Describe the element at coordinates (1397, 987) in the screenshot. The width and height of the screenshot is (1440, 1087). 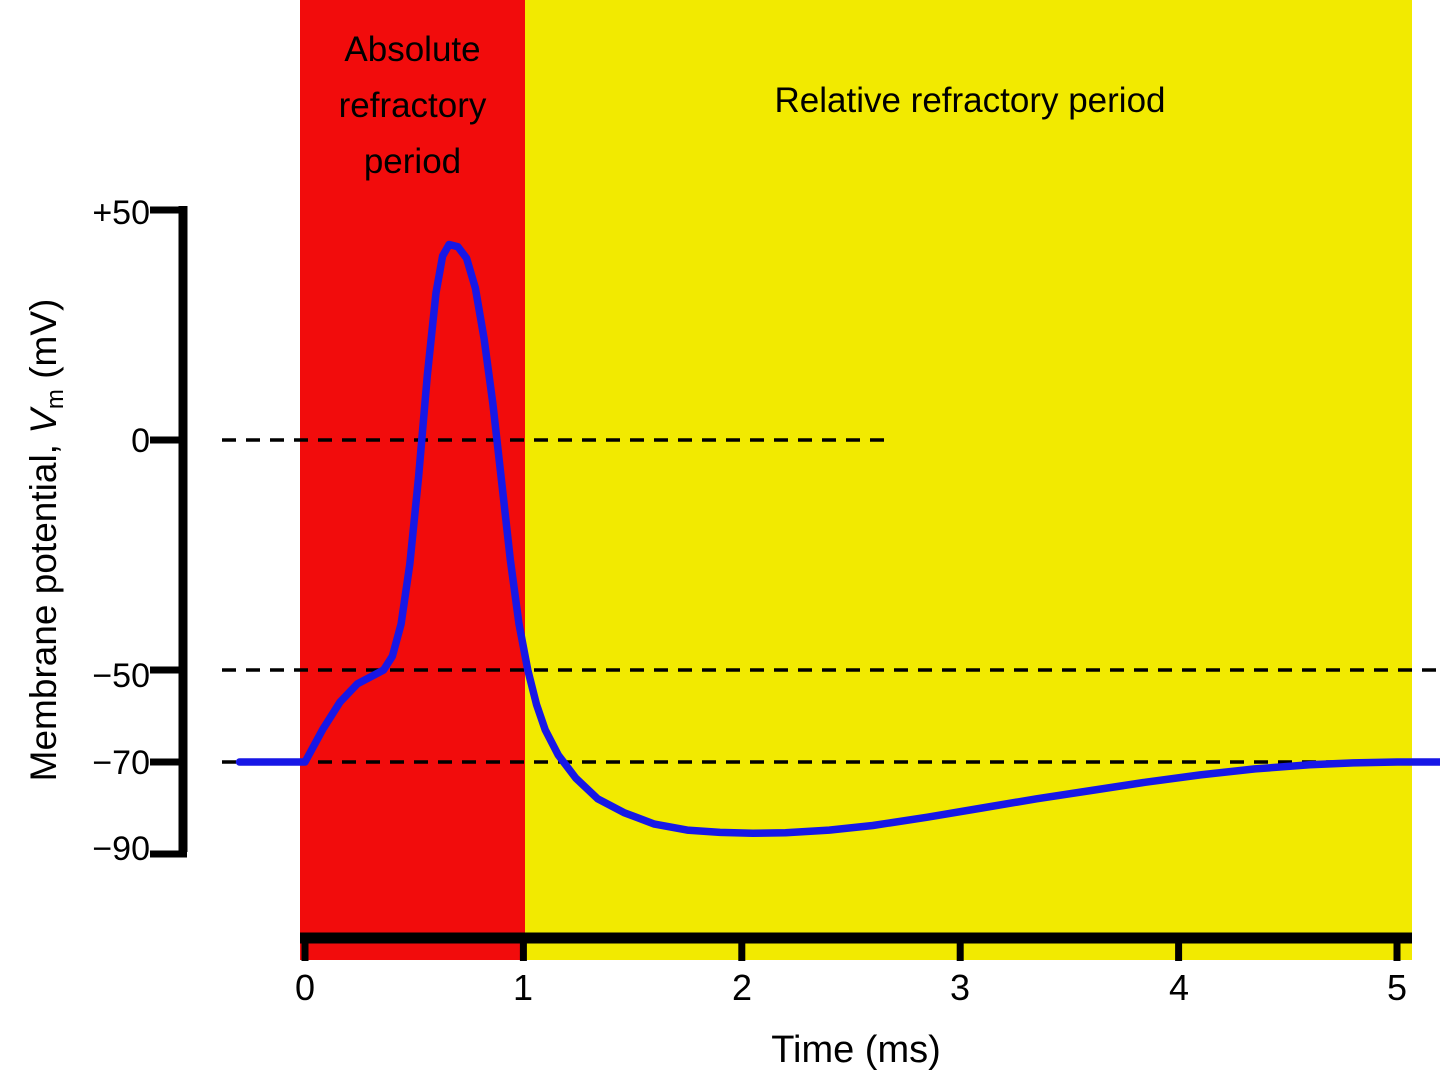
I see `x-tick-label-5: 5` at that location.